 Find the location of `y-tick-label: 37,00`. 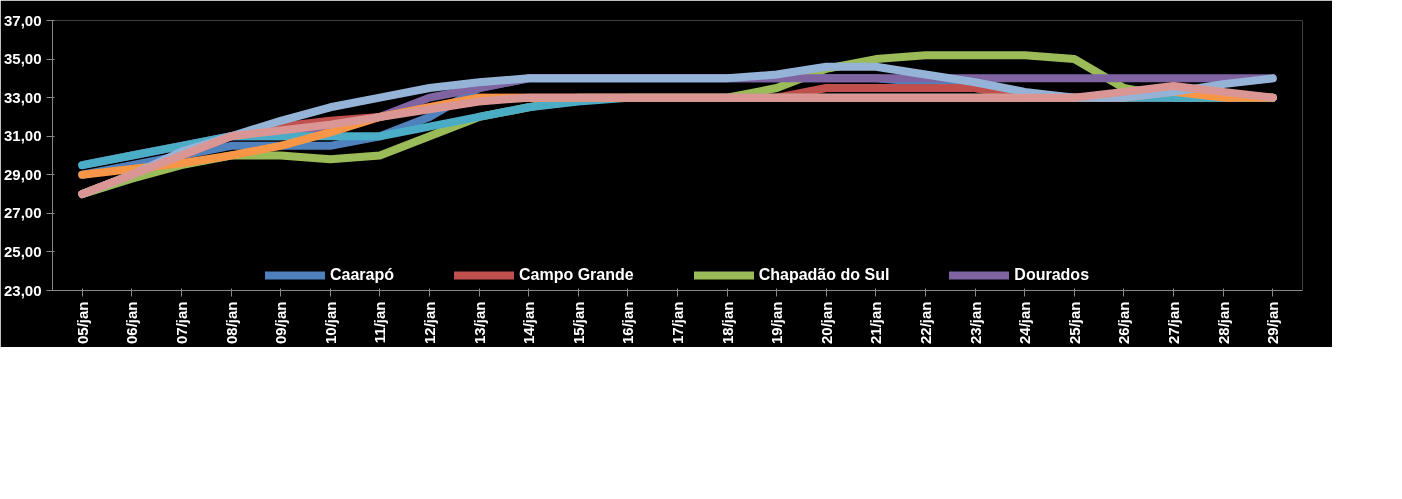

y-tick-label: 37,00 is located at coordinates (22, 20).